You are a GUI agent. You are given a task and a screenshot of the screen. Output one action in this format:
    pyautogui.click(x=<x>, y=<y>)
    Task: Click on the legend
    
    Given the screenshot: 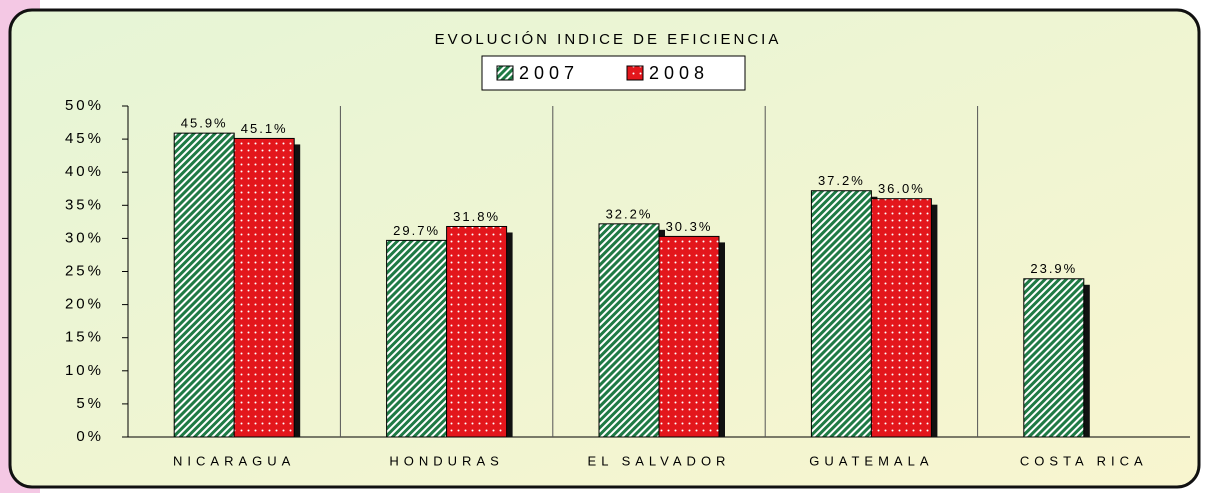 What is the action you would take?
    pyautogui.click(x=613, y=73)
    